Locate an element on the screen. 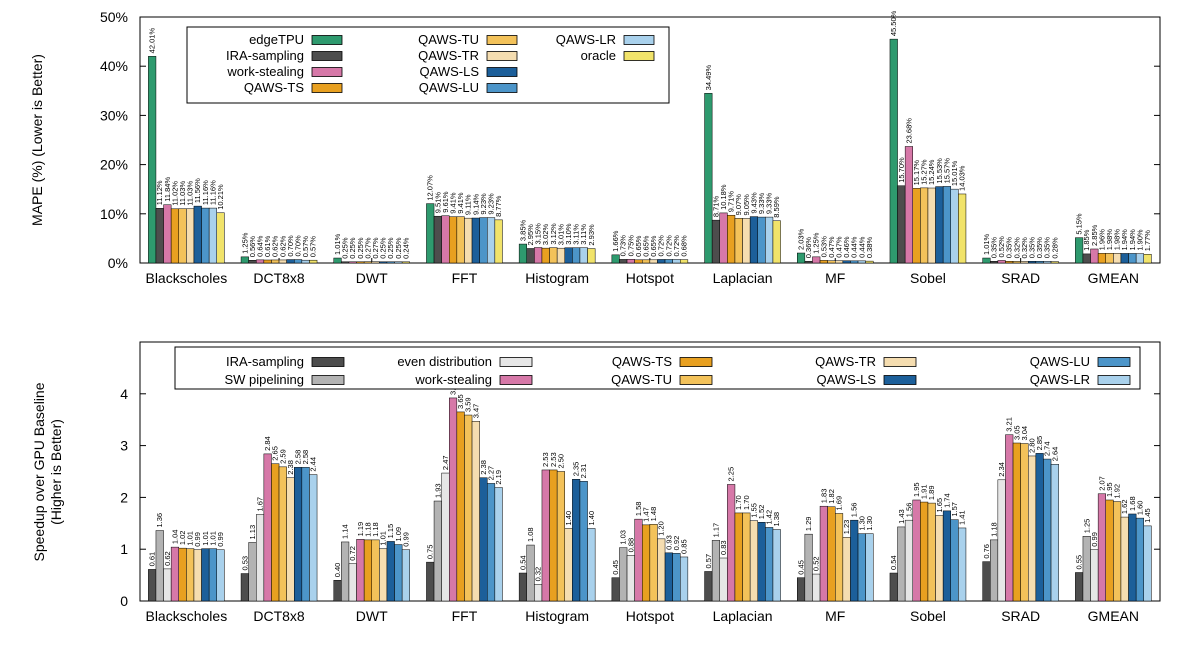 The height and width of the screenshot is (646, 1200). y-tick-label: 30% is located at coordinates (114, 115).